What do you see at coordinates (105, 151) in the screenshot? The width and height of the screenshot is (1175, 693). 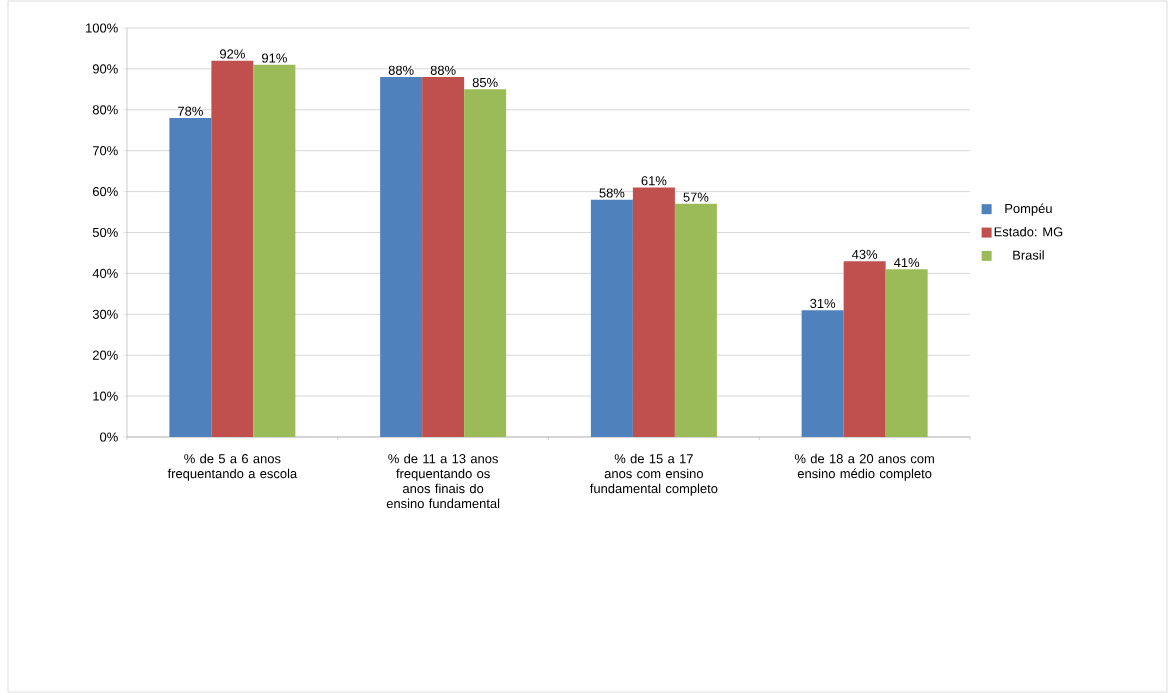 I see `y-tick-label: 70%` at bounding box center [105, 151].